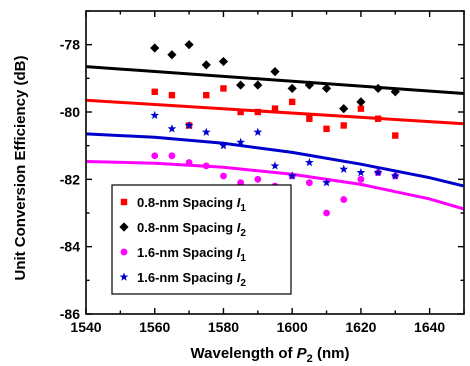 This screenshot has width=470, height=366. Describe the element at coordinates (191, 279) in the screenshot. I see `legend-label-4: 1.6-nm Spacing I2` at that location.